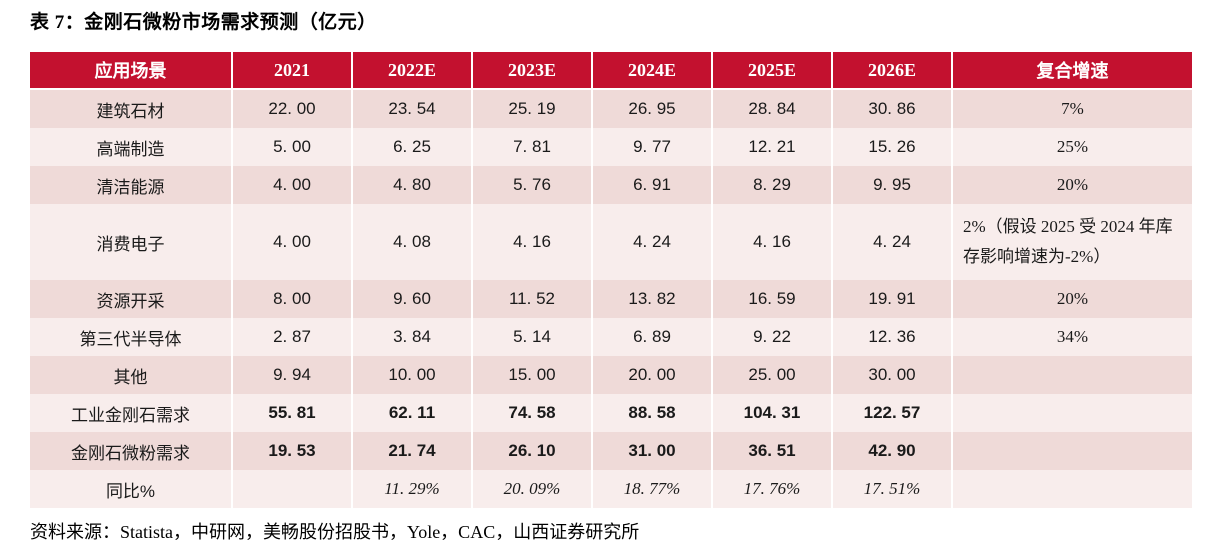  What do you see at coordinates (653, 147) in the screenshot?
I see `value-cell: 9. 77` at bounding box center [653, 147].